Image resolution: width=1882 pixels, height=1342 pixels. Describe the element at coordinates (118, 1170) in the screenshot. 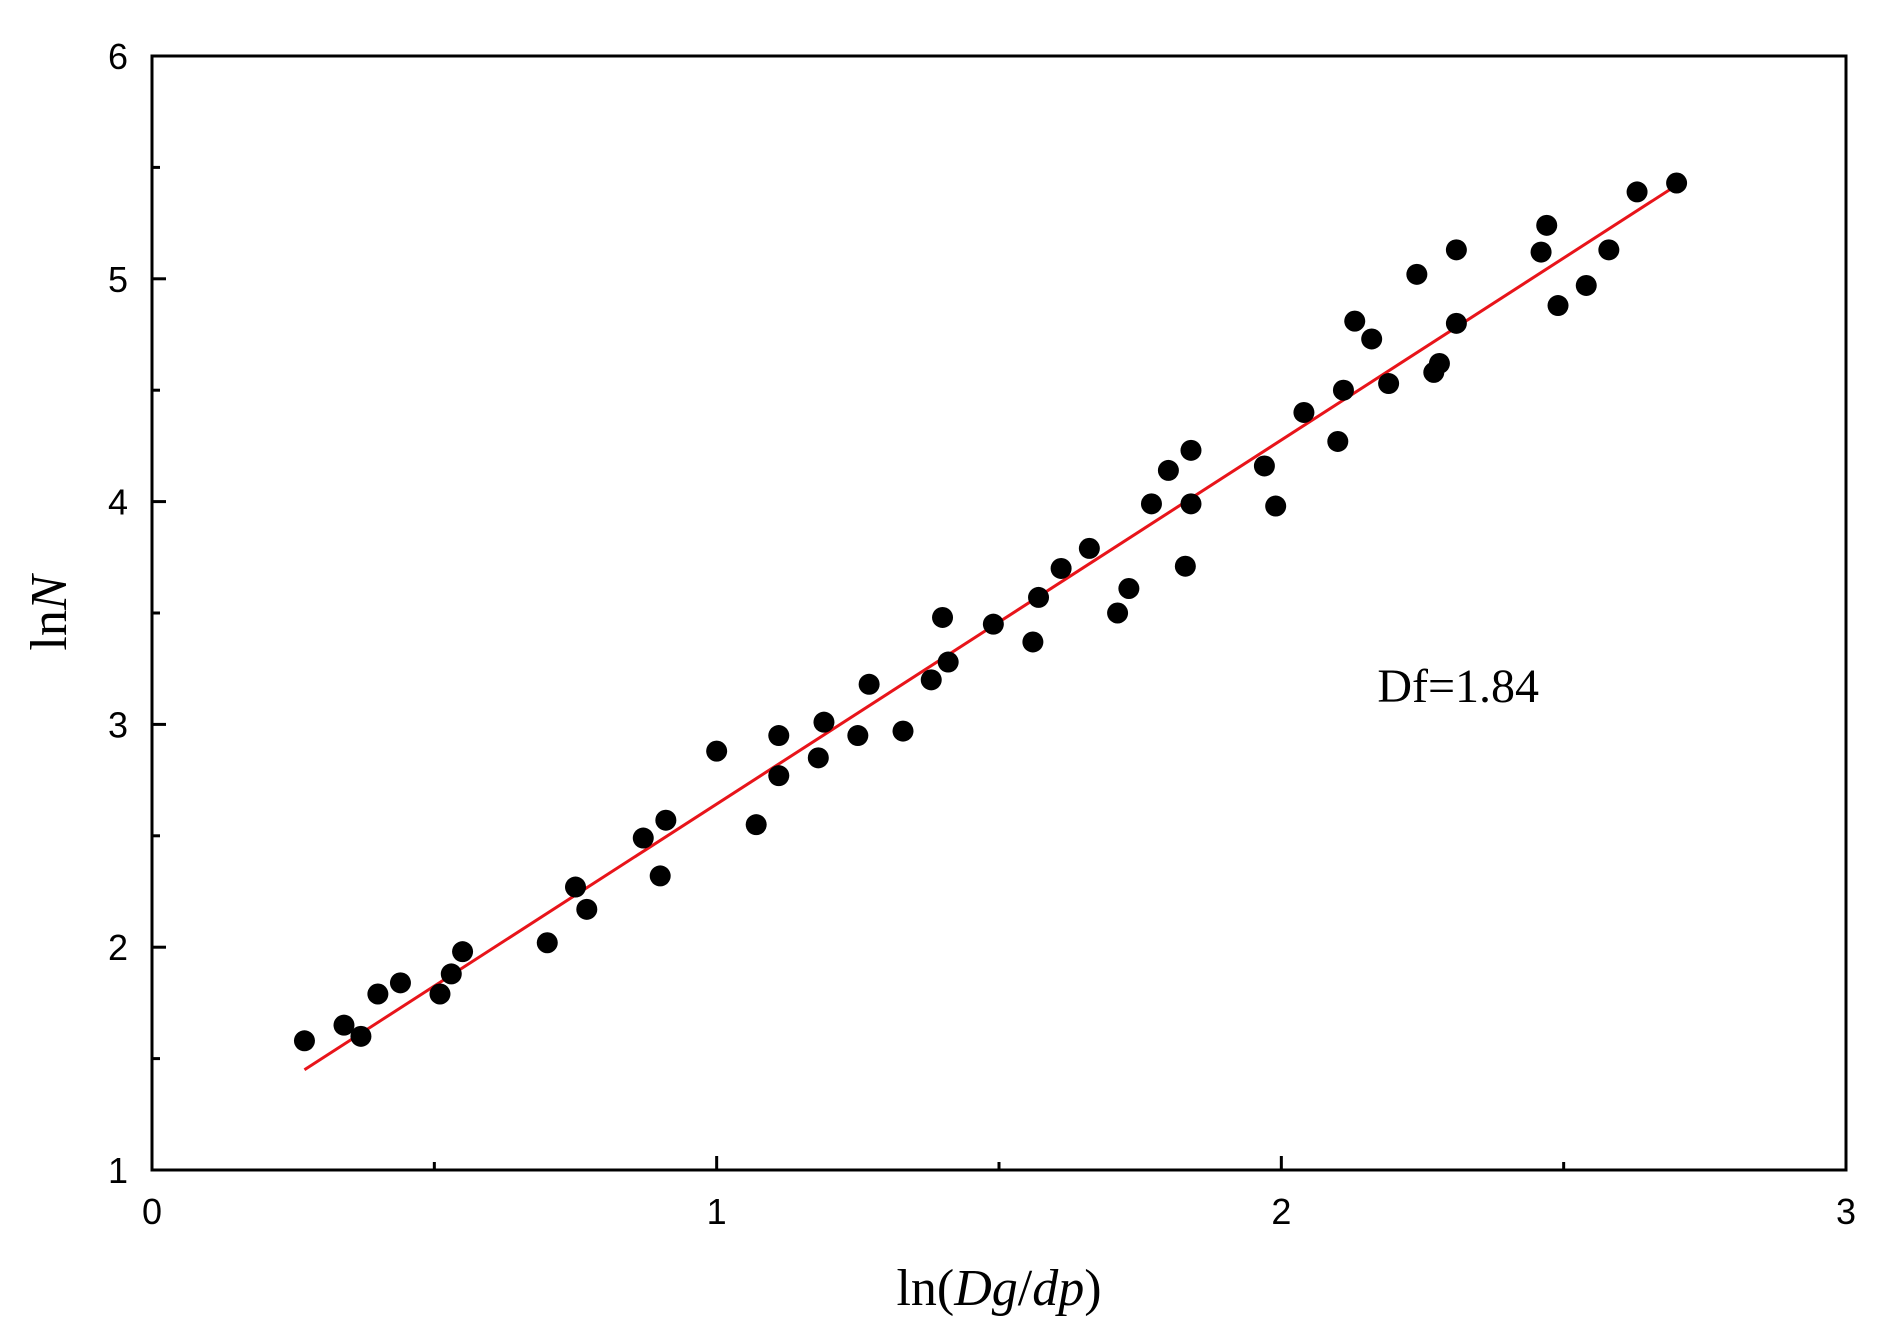

I see `y-tick-label: 1` at that location.